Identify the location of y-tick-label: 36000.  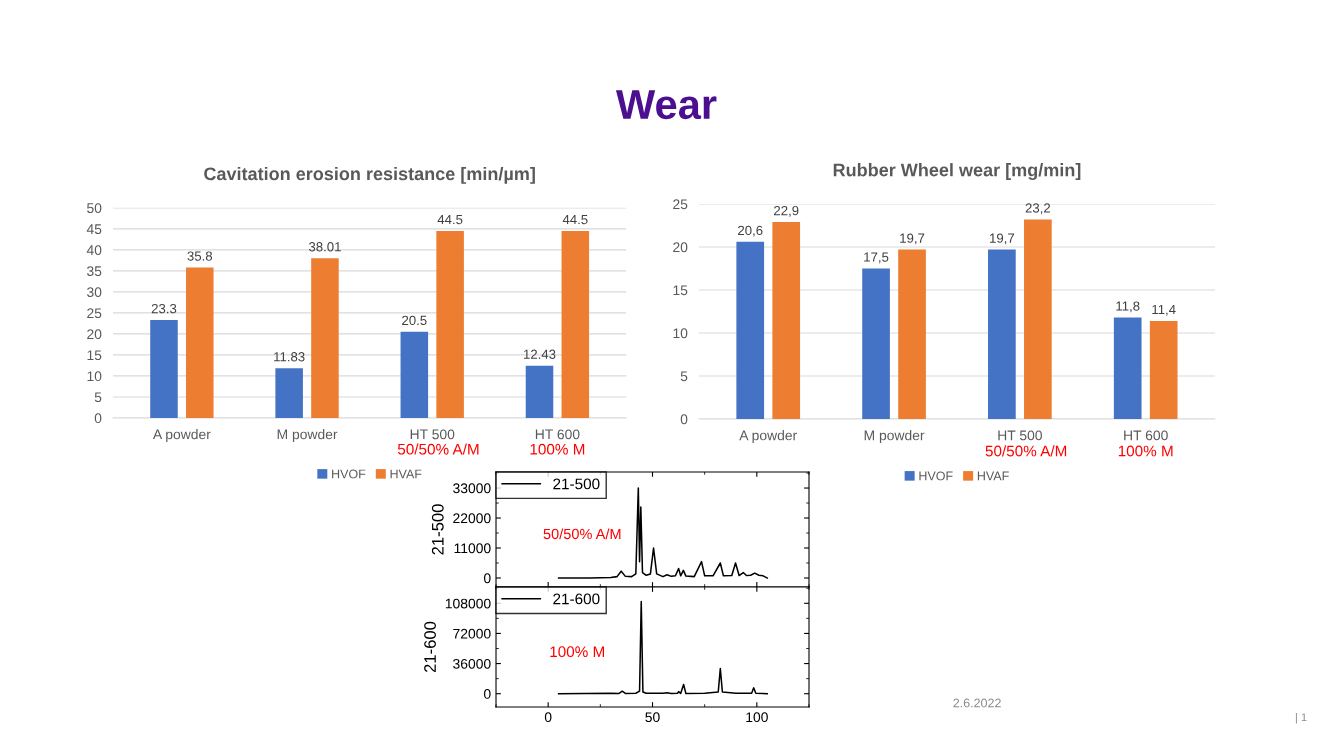
(472, 663).